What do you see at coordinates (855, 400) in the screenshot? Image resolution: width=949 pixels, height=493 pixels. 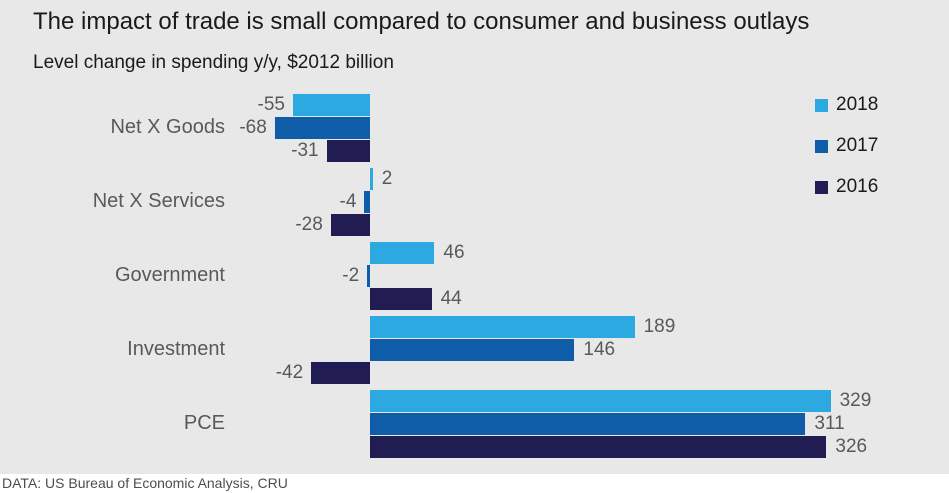 I see `bar-value-label: 329` at bounding box center [855, 400].